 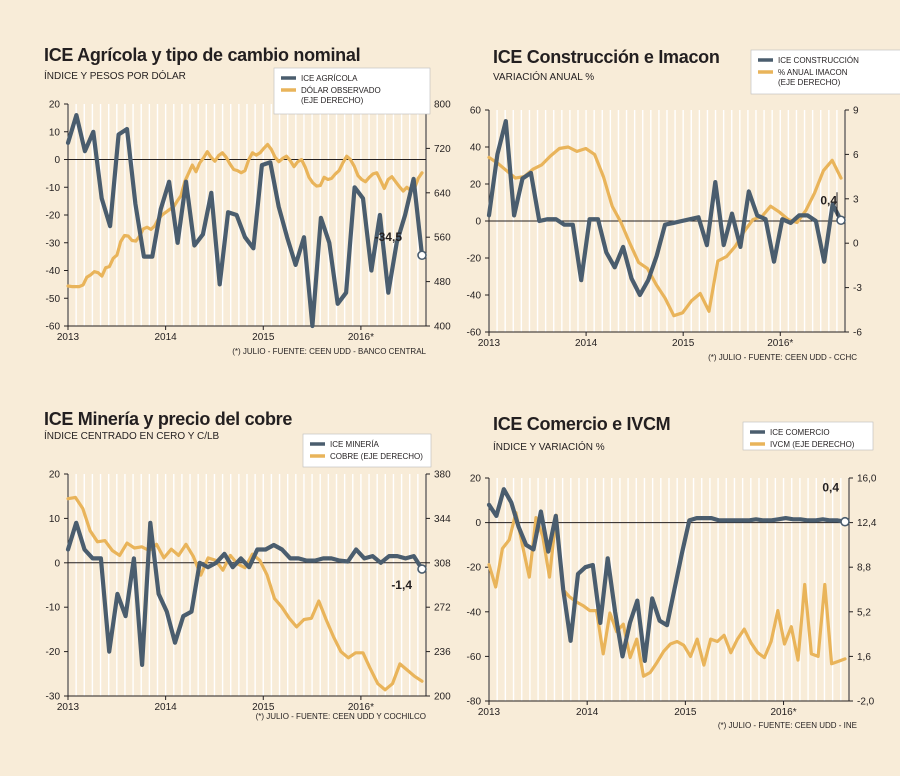 What do you see at coordinates (168, 419) in the screenshot?
I see `chart-title: ICE Minería y precio del cobre` at bounding box center [168, 419].